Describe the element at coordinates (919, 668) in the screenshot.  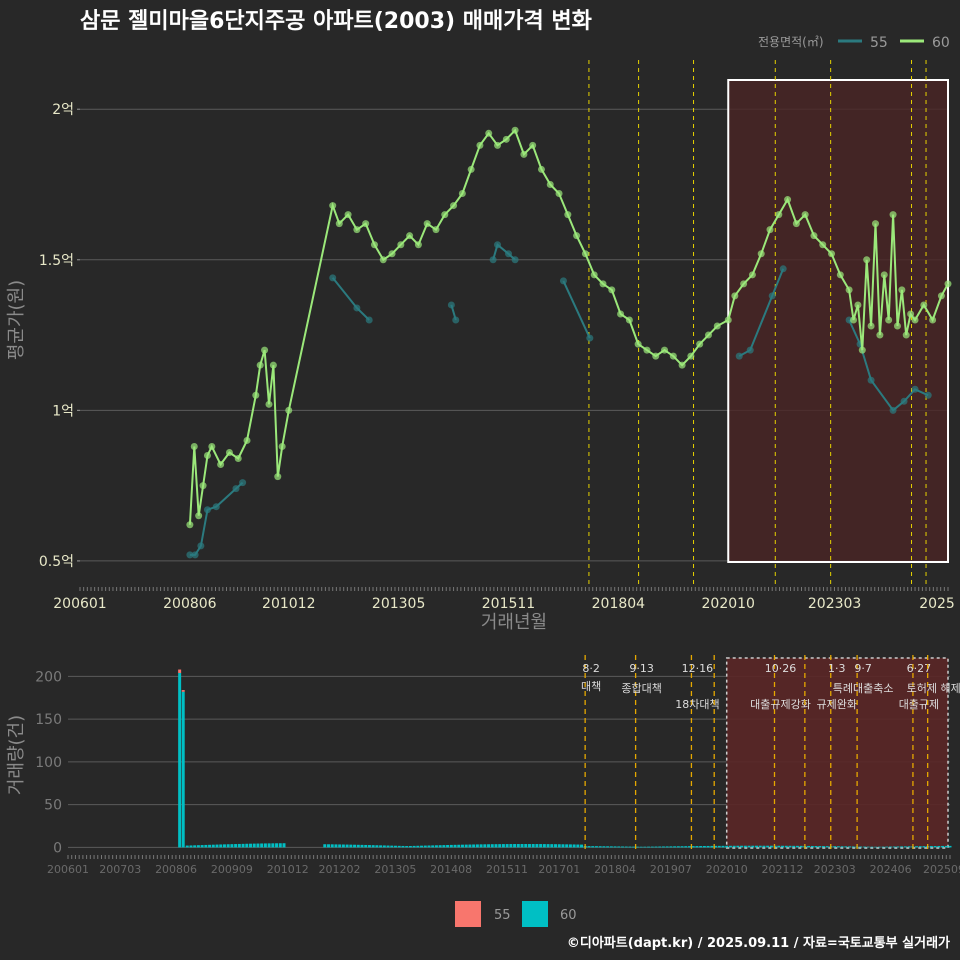
I see `policy-date-8: 6·27` at that location.